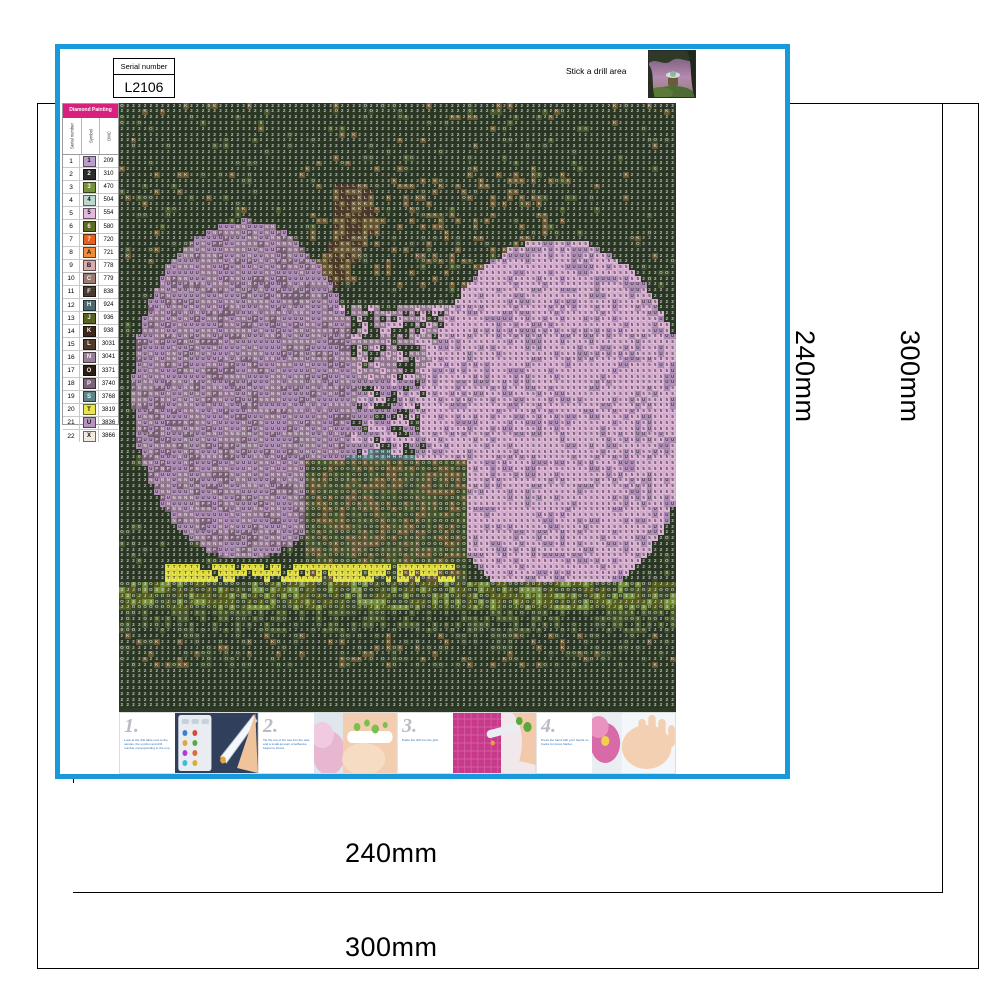 The width and height of the screenshot is (1001, 1001). I want to click on legend-row-symbol: P, so click(89, 383).